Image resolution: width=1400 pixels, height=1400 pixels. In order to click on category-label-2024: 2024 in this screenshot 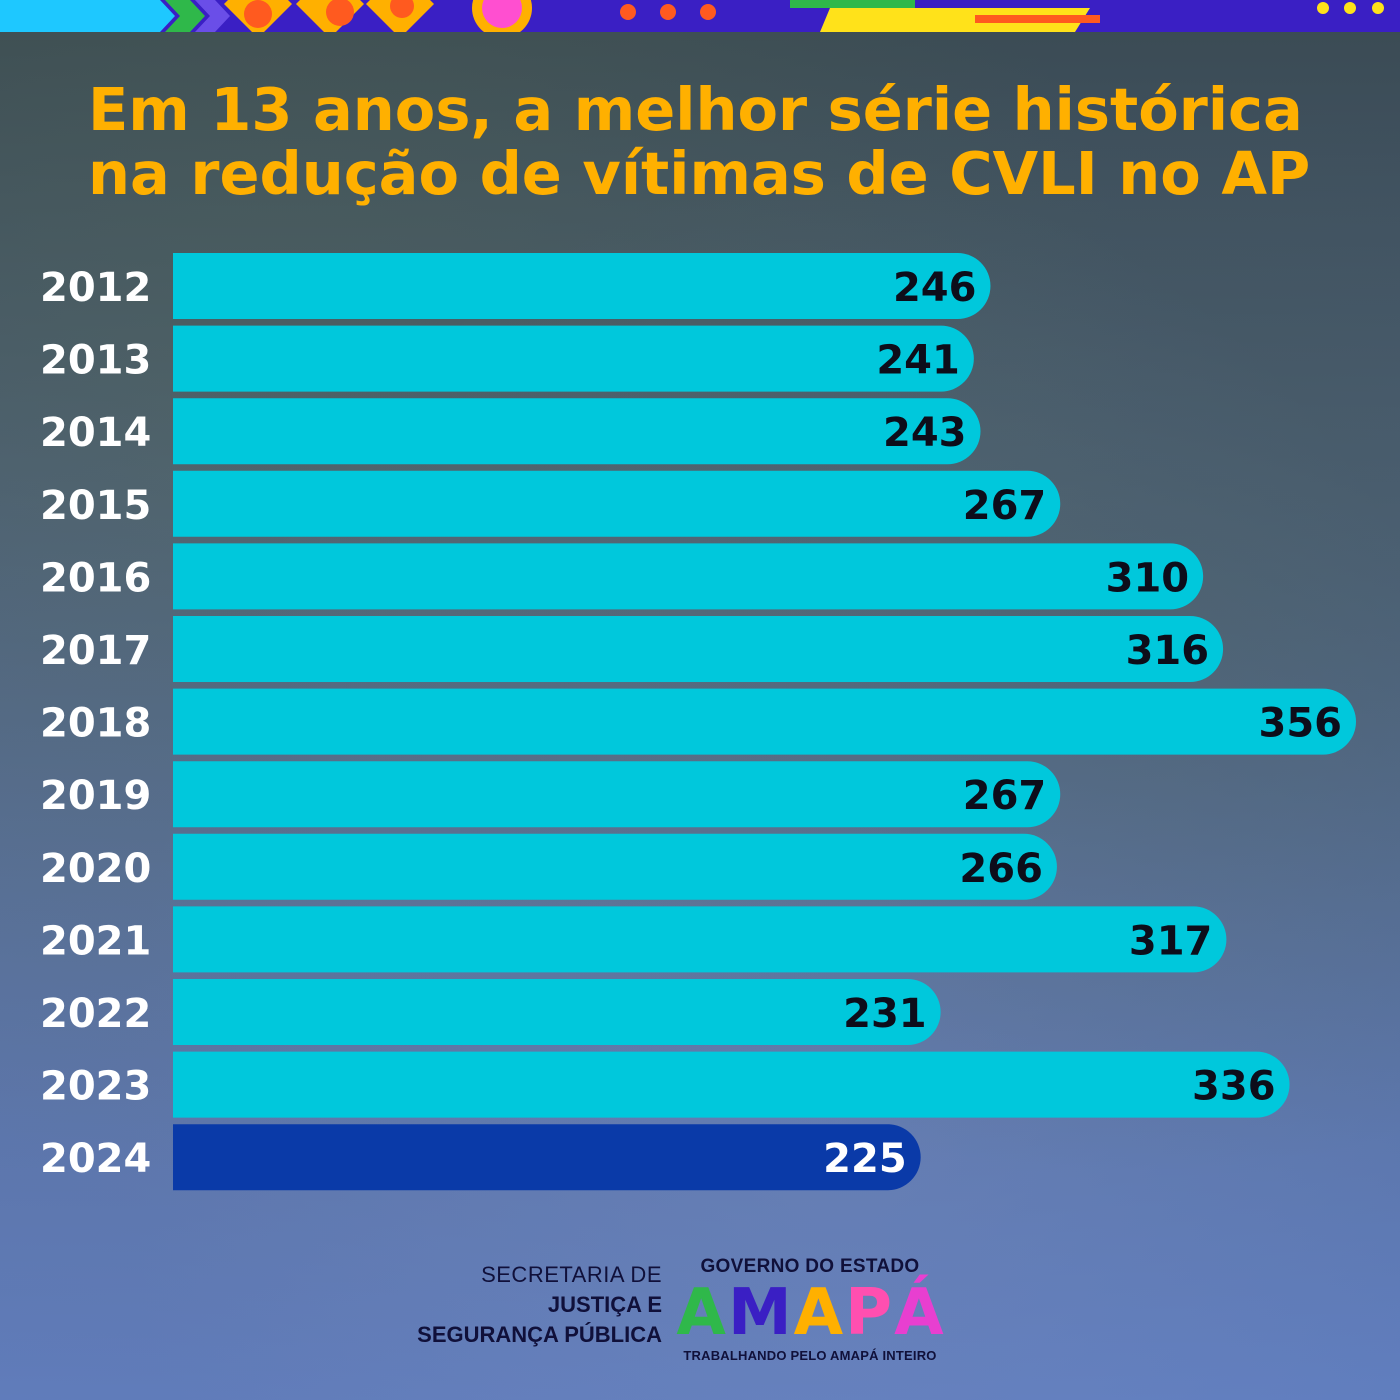, I will do `click(95, 1159)`.